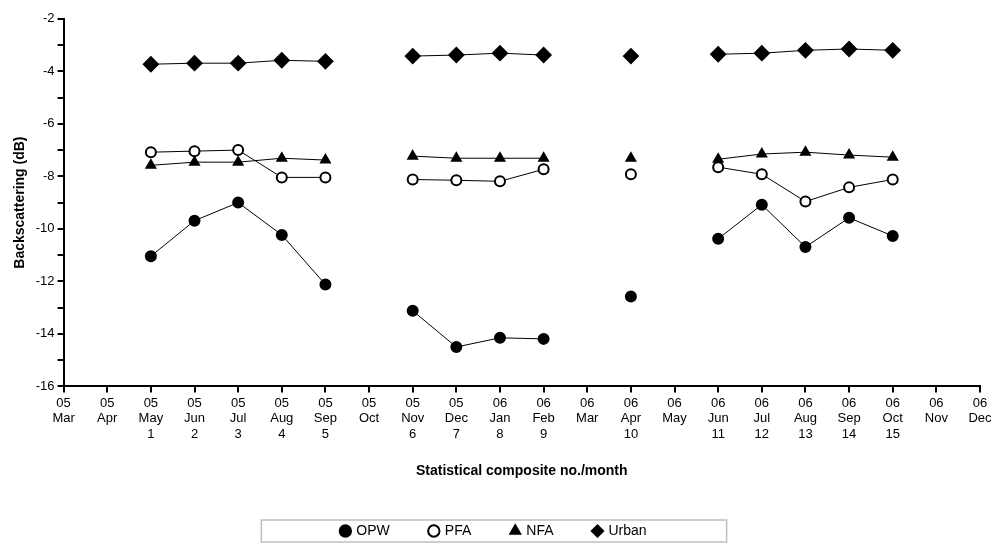 Image resolution: width=1006 pixels, height=557 pixels. What do you see at coordinates (49, 18) in the screenshot?
I see `y-tick-label: -2` at bounding box center [49, 18].